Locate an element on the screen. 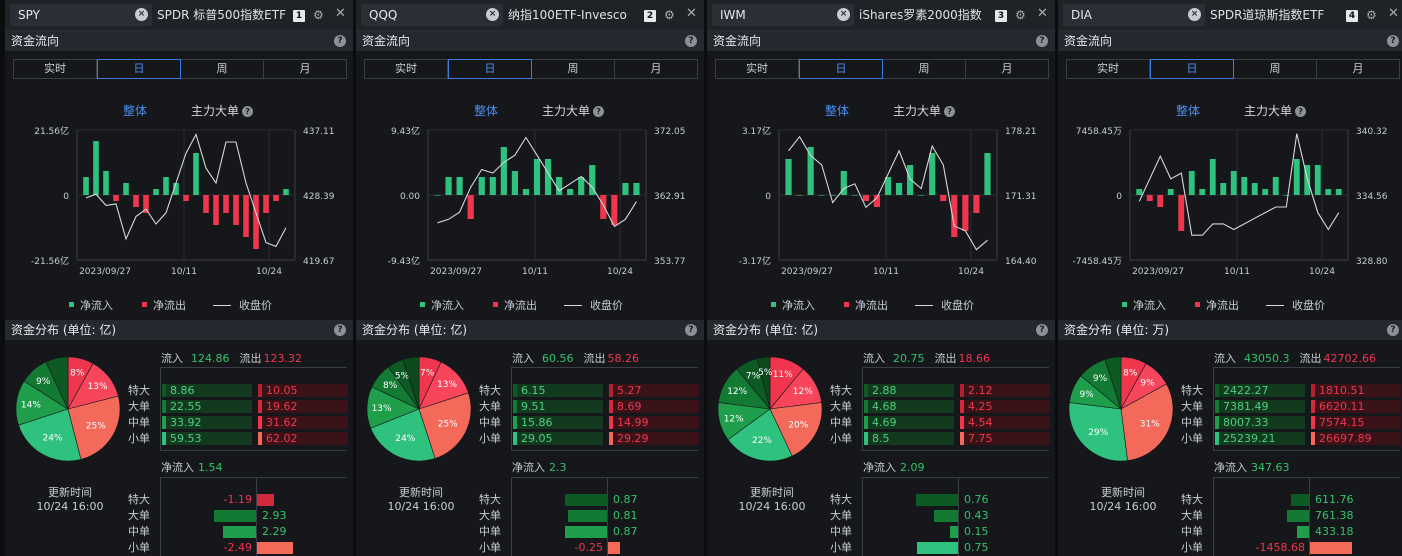 This screenshot has height=556, width=1402. inflow-cell: 33.92 is located at coordinates (207, 422).